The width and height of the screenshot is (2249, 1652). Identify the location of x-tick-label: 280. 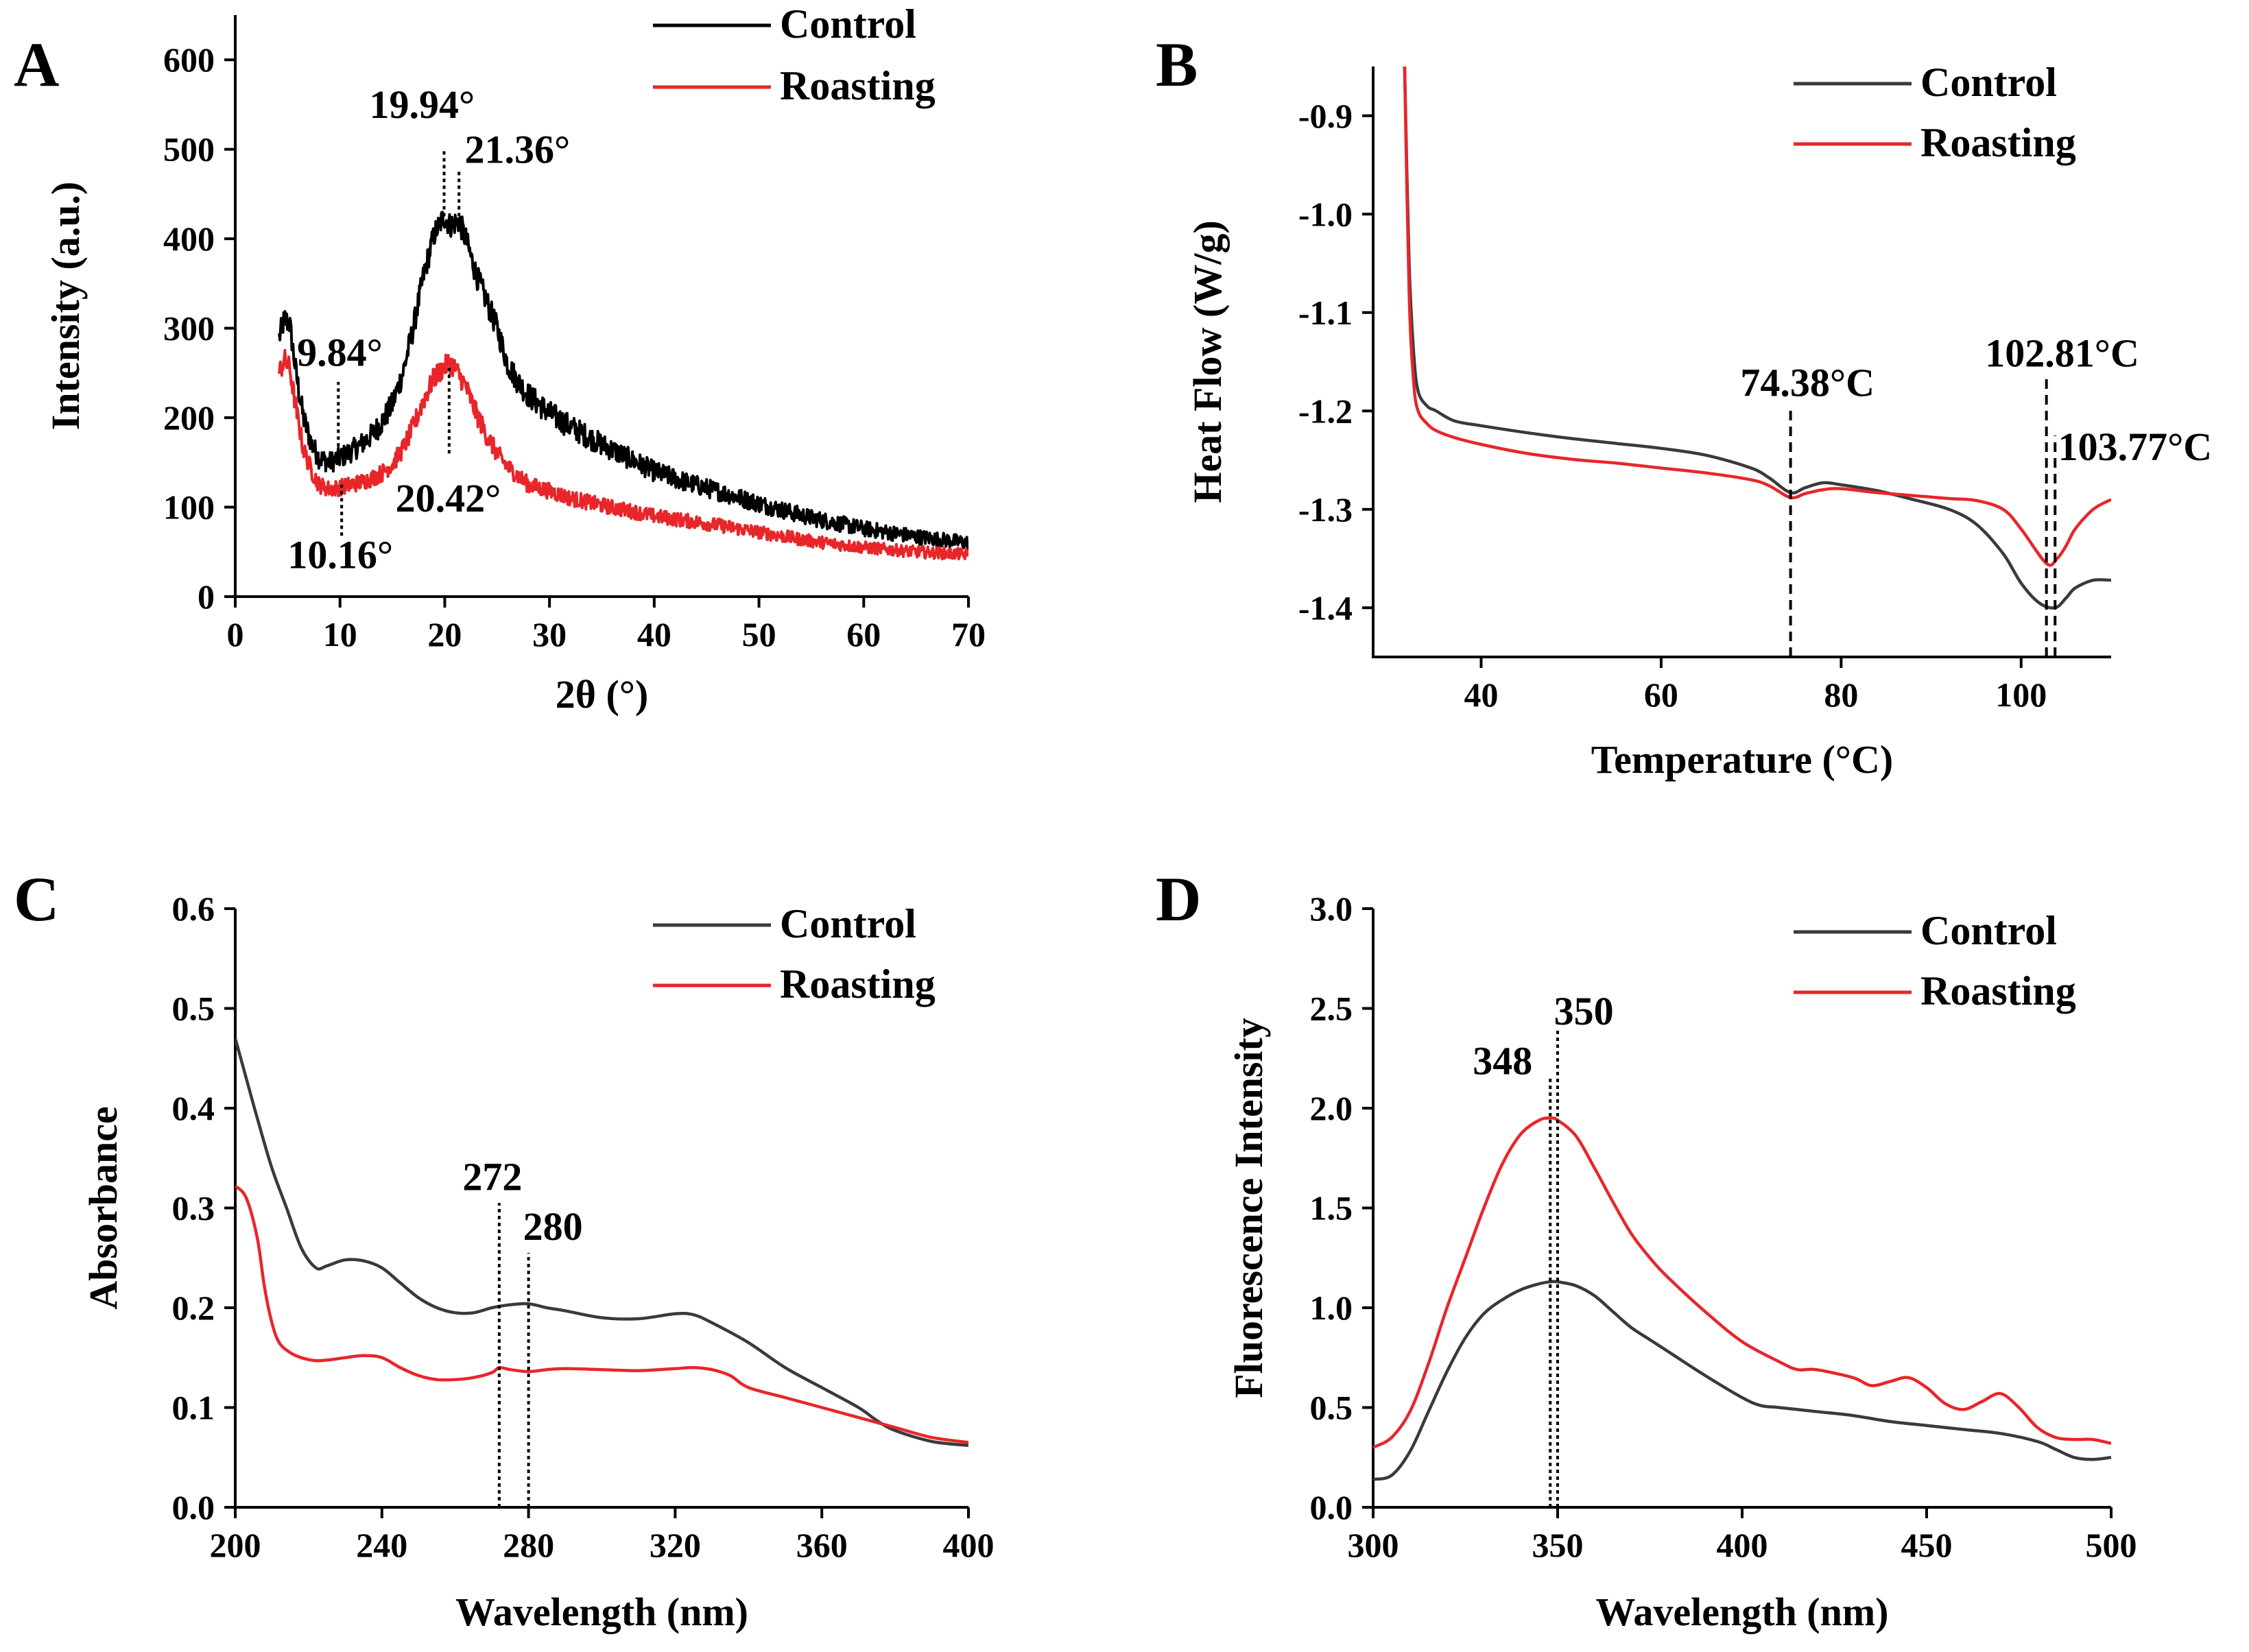
(528, 1545).